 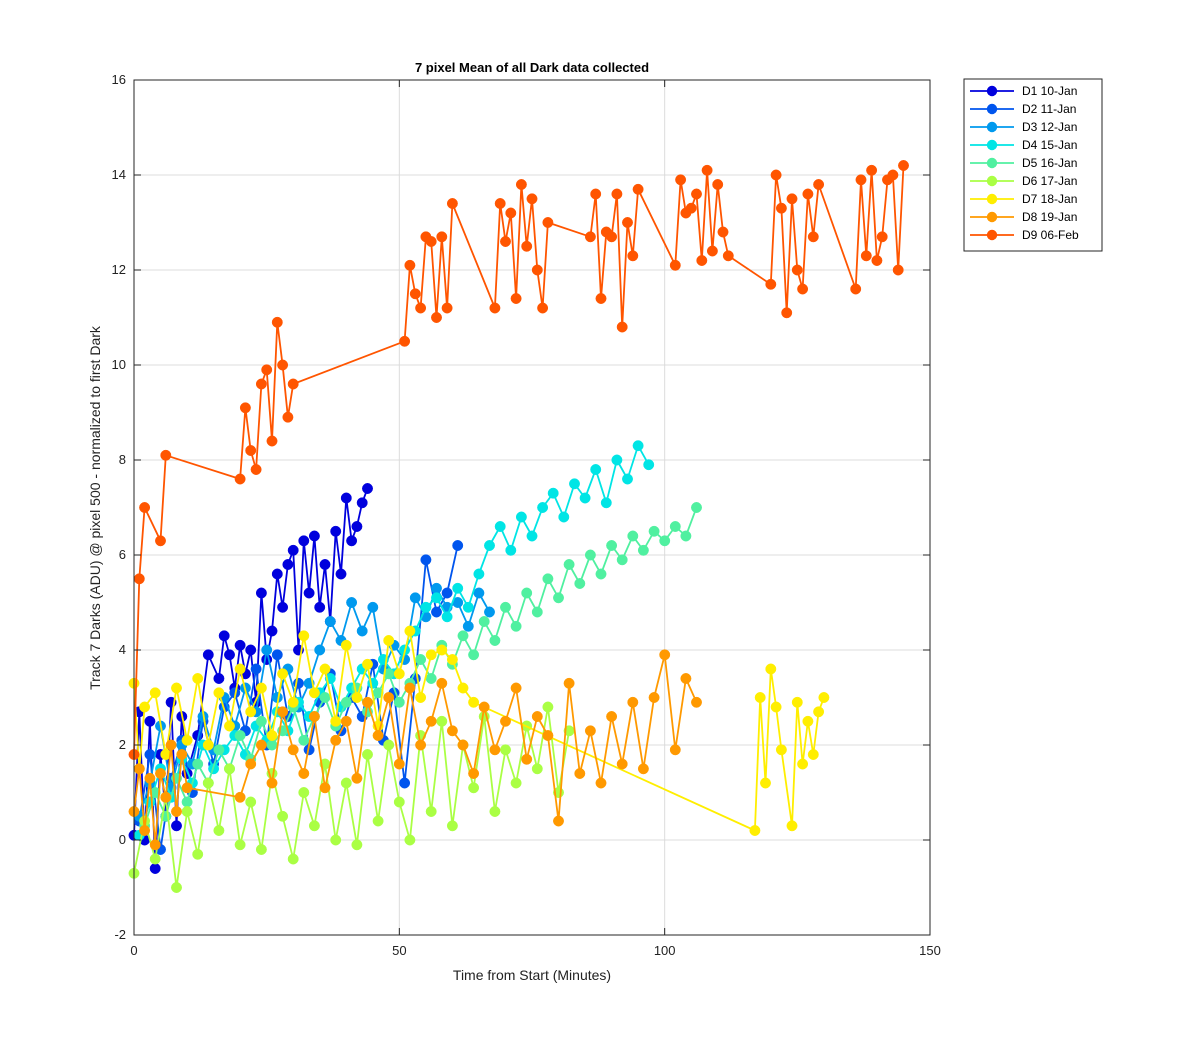 I want to click on y-tick-label: 16, so click(x=119, y=79).